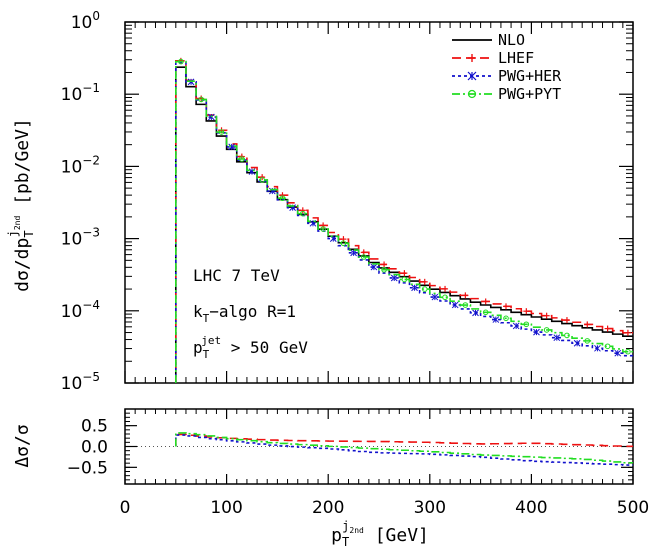 This screenshot has width=656, height=552. I want to click on y-tick-label: 10⁻¹, so click(80, 93).